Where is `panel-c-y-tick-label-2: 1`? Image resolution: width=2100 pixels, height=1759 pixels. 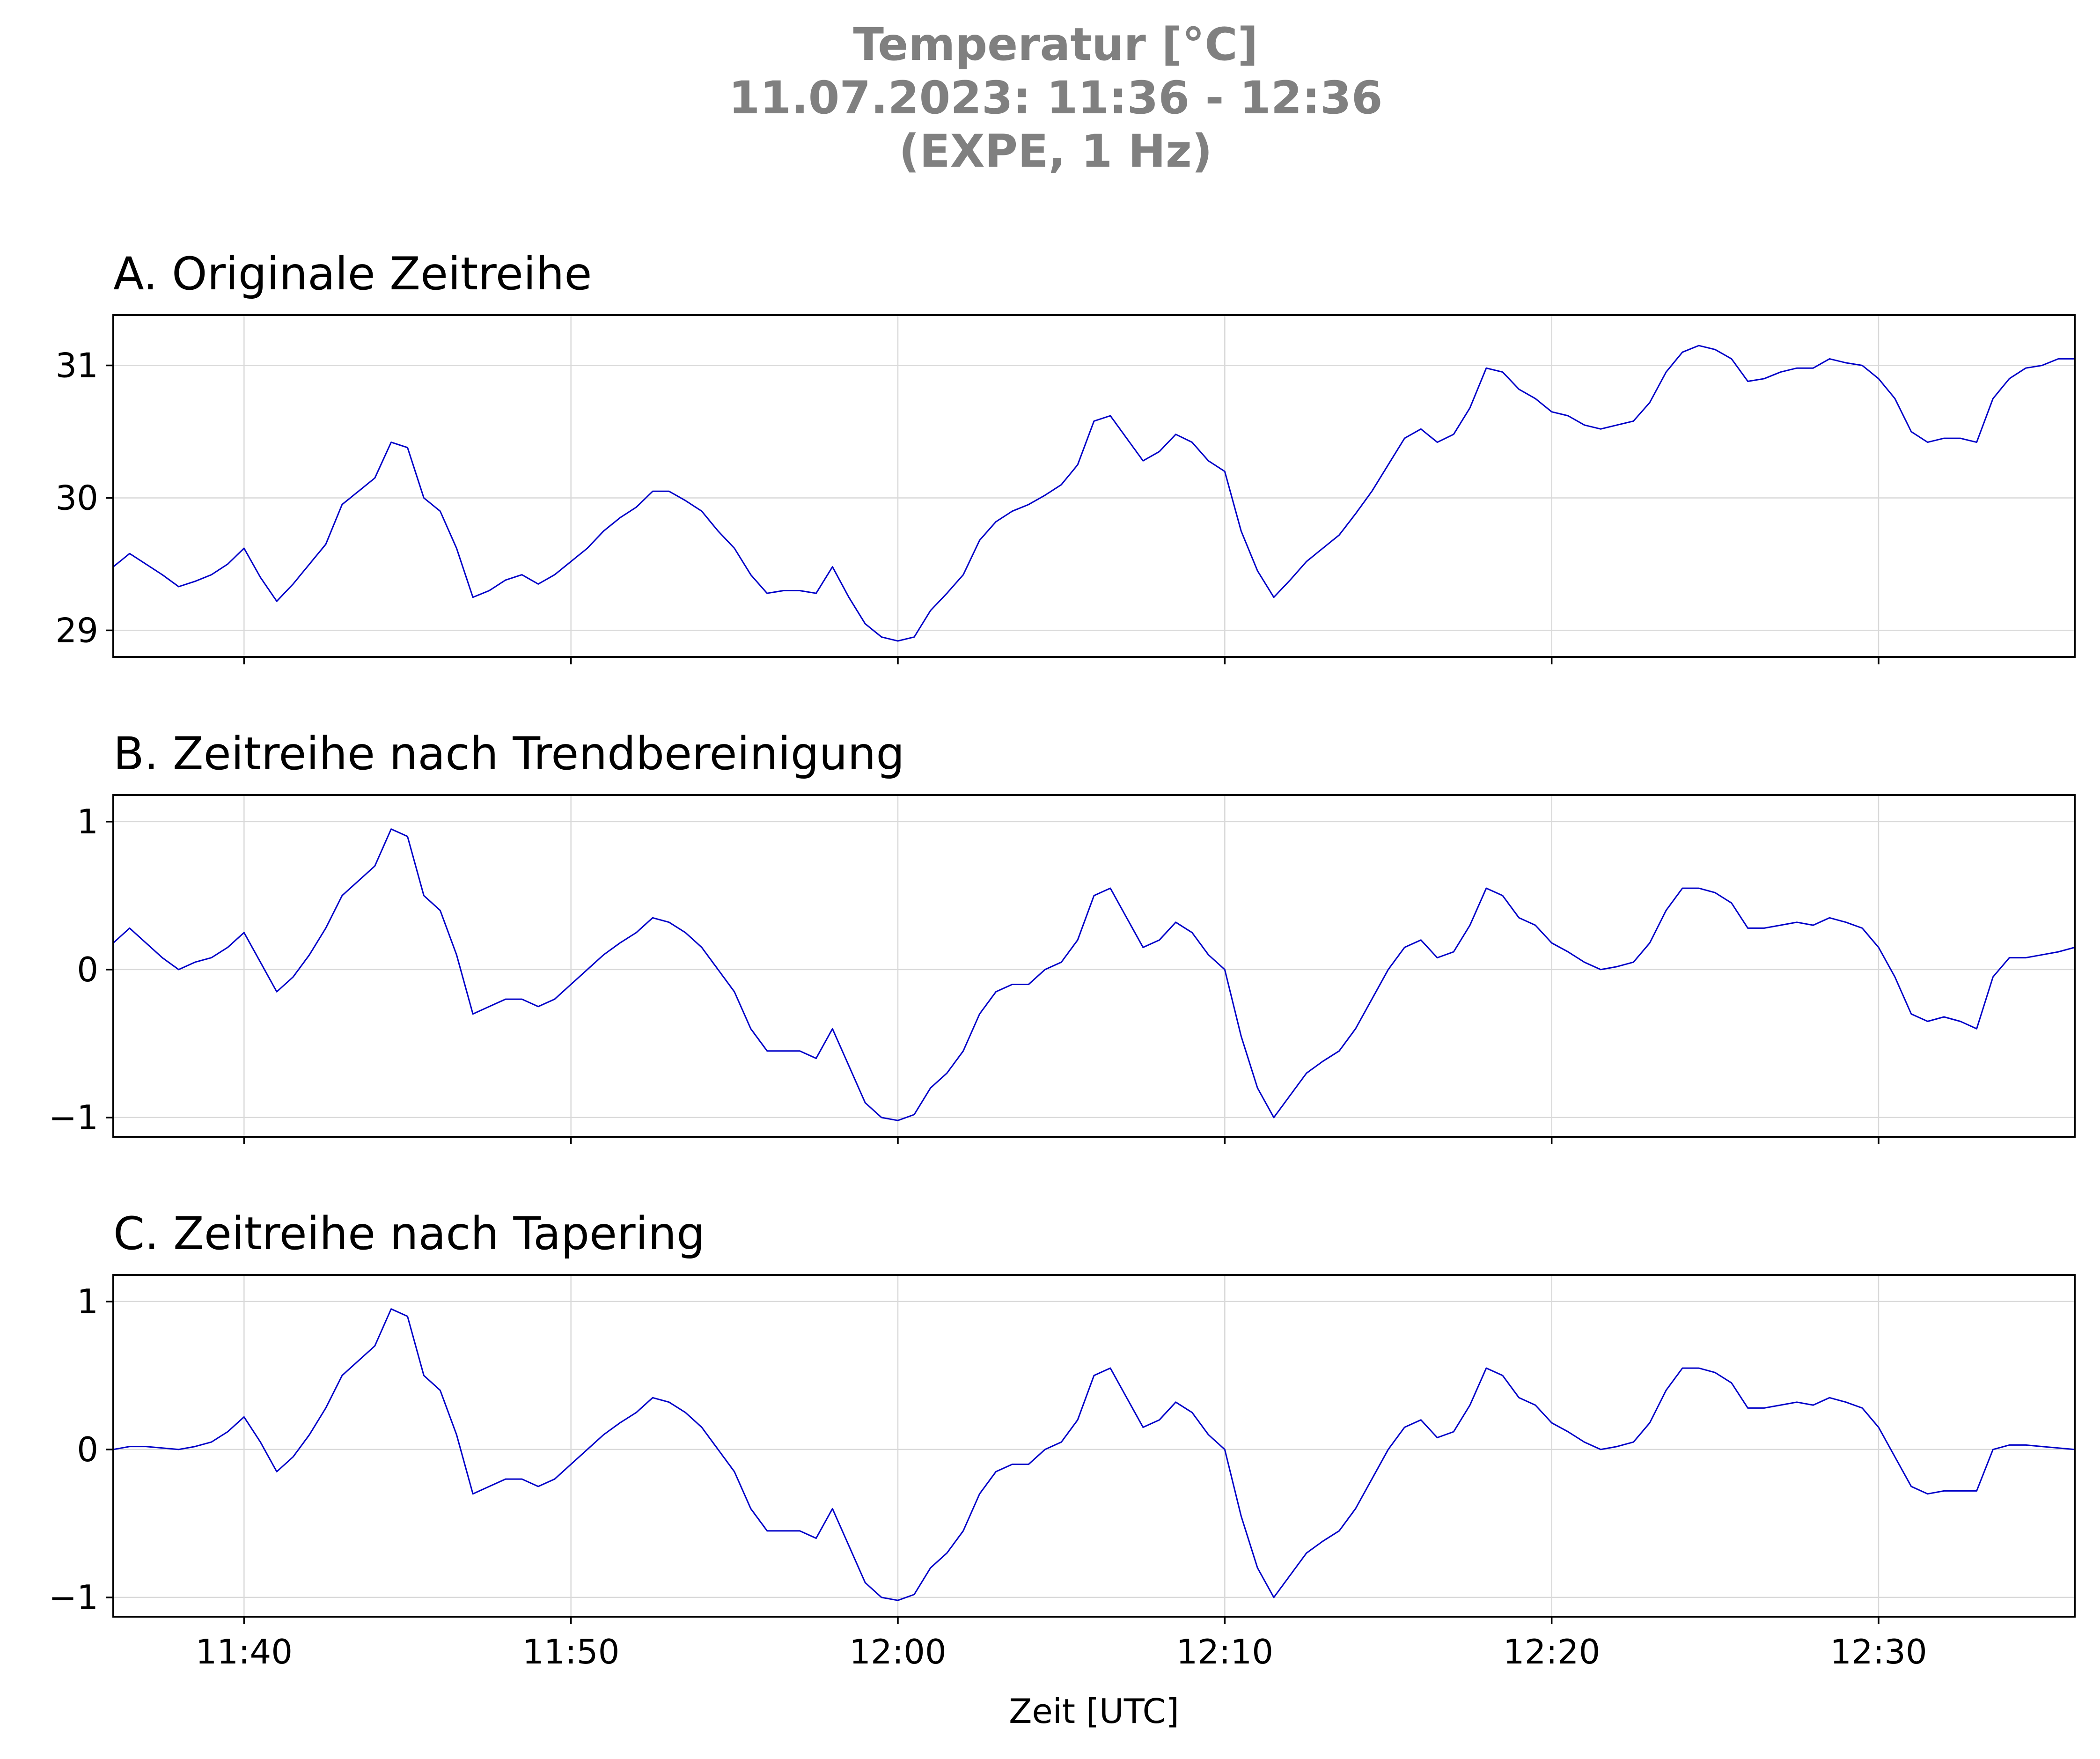 panel-c-y-tick-label-2: 1 is located at coordinates (87, 1301).